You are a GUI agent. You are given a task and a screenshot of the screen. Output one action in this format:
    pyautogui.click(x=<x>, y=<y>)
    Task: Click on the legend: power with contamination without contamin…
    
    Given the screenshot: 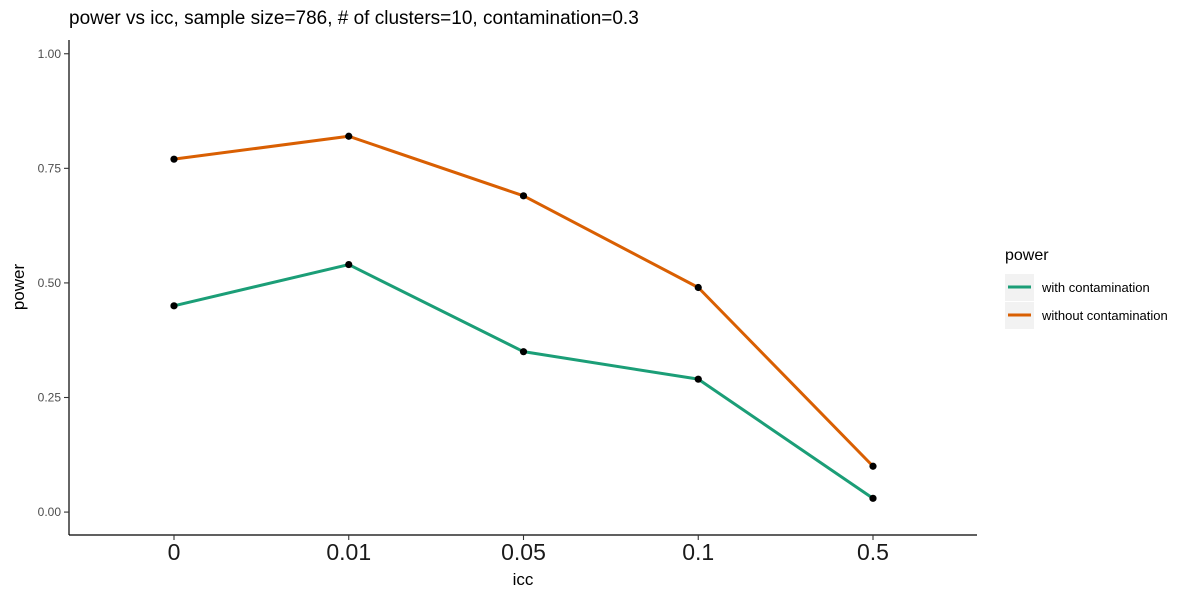 What is the action you would take?
    pyautogui.click(x=1086, y=288)
    